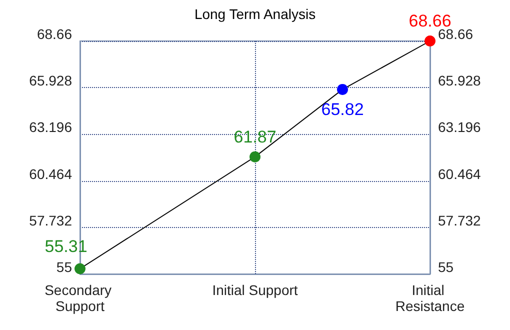 This screenshot has height=330, width=510. Describe the element at coordinates (460, 80) in the screenshot. I see `y2-tick-label: 65.928` at that location.